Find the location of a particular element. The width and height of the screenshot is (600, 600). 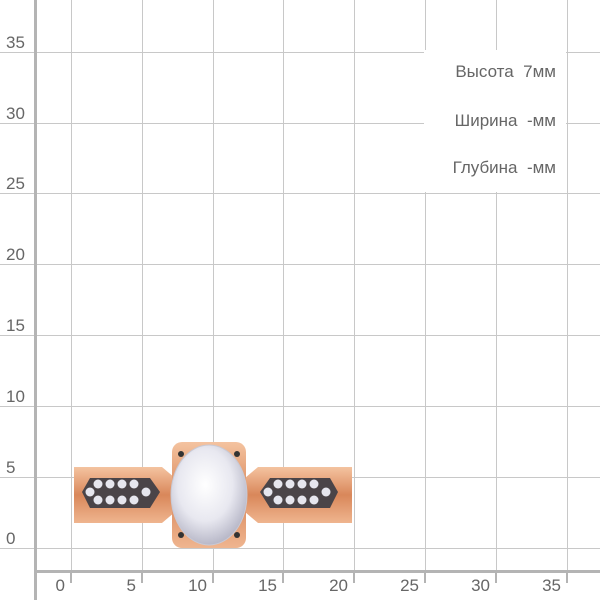

x-axis is located at coordinates (317, 571).